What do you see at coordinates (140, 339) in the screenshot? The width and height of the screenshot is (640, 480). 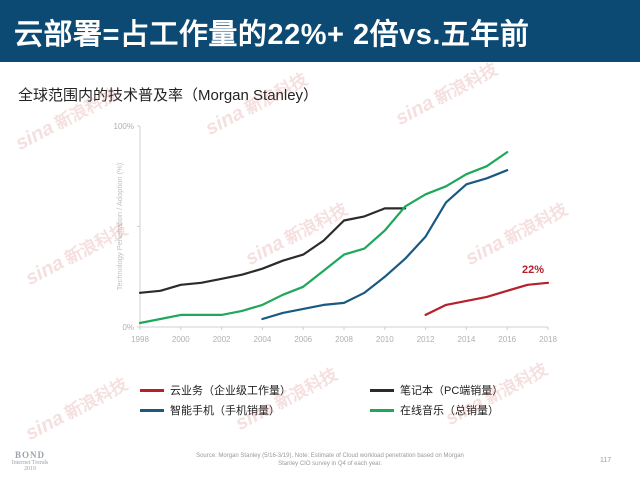 I see `x-tick-label: 1998` at bounding box center [140, 339].